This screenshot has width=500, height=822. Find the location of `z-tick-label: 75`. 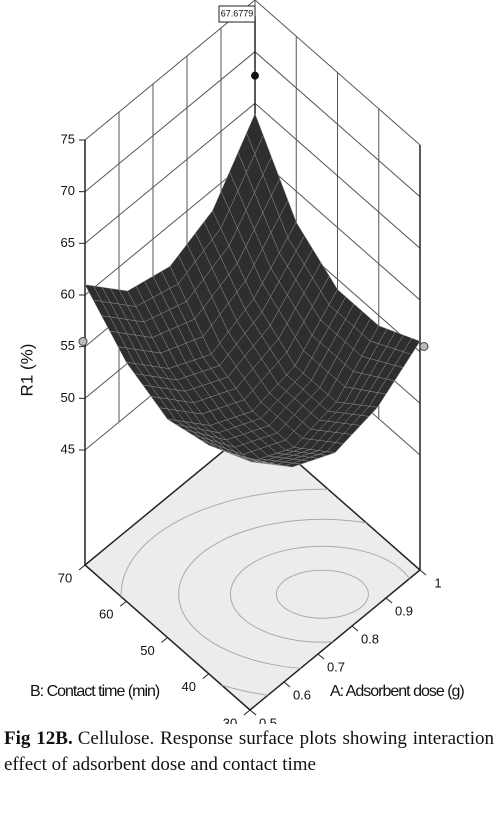

z-tick-label: 75 is located at coordinates (68, 138).